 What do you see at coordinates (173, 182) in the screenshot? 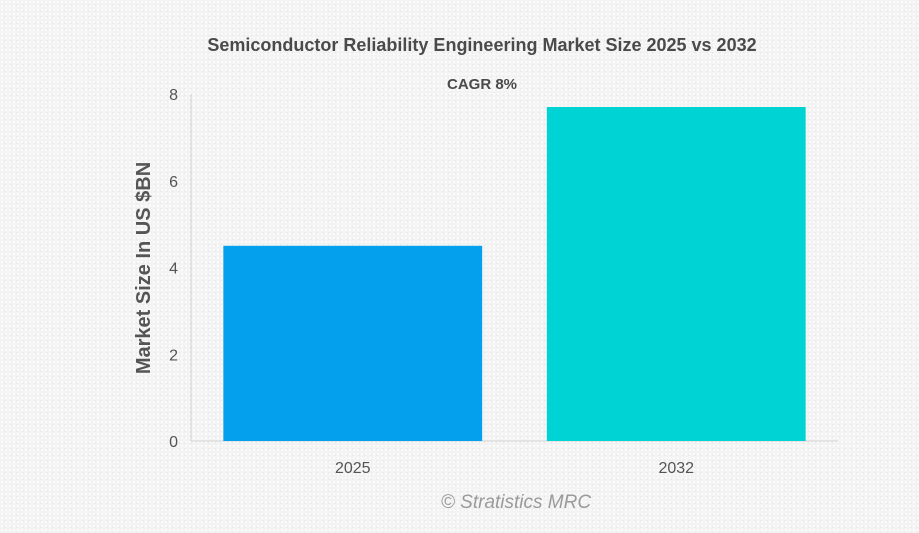
I see `y-tick-label: 6` at bounding box center [173, 182].